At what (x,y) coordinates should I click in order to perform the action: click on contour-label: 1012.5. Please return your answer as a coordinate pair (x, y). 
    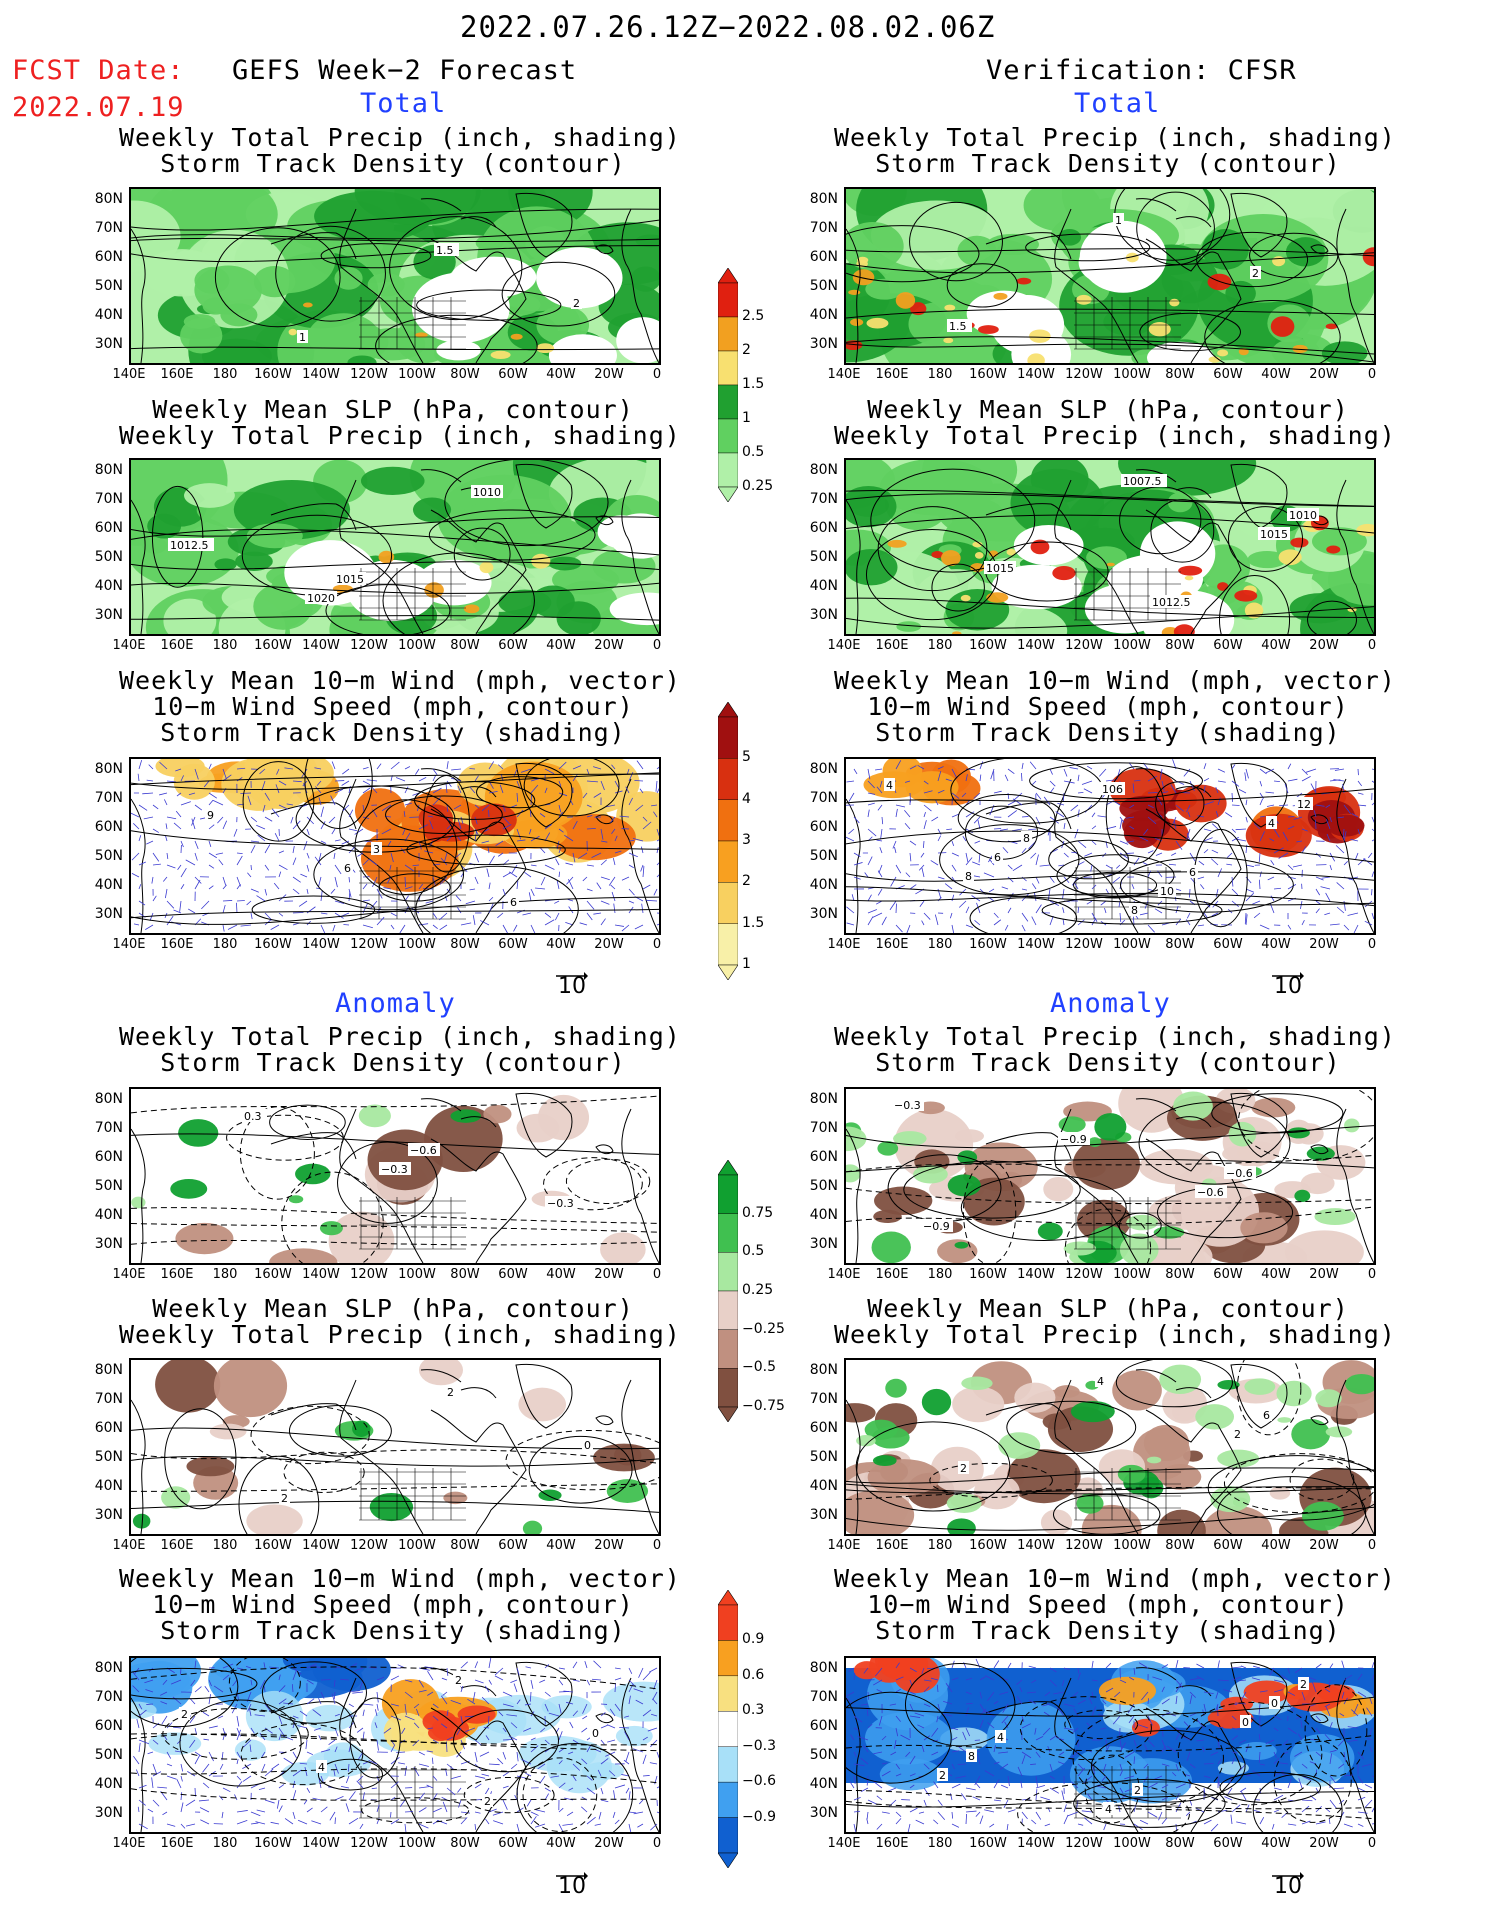
    Looking at the image, I should click on (1171, 602).